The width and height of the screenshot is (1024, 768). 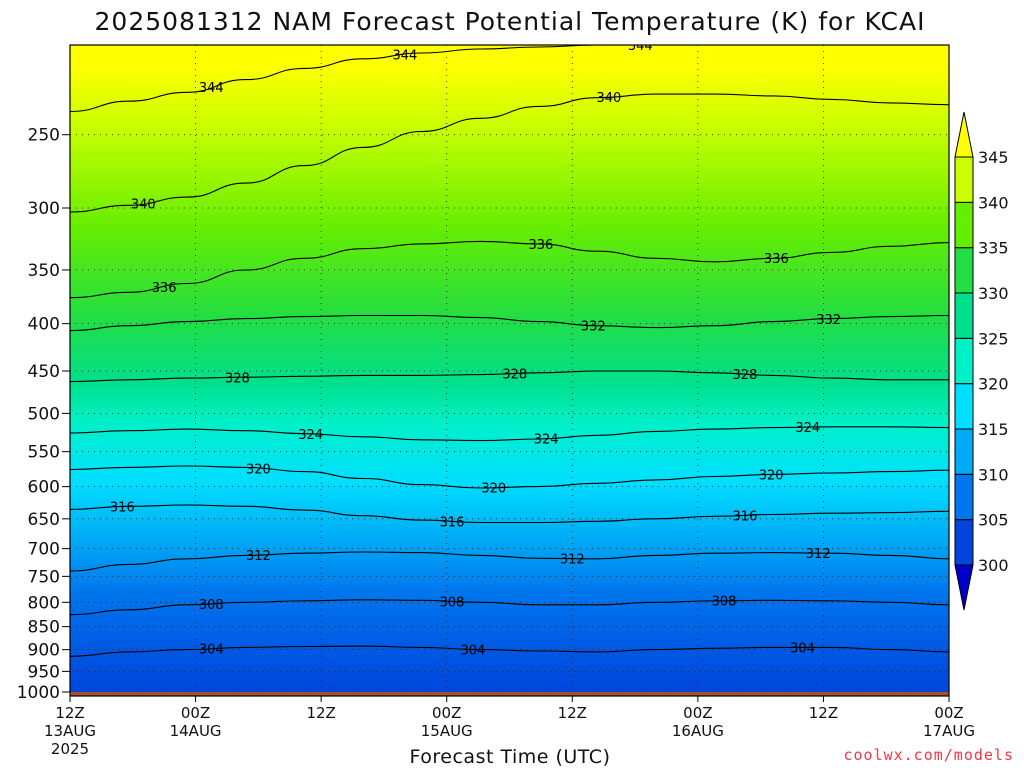 I want to click on x-tick-label: 2025, so click(x=70, y=749).